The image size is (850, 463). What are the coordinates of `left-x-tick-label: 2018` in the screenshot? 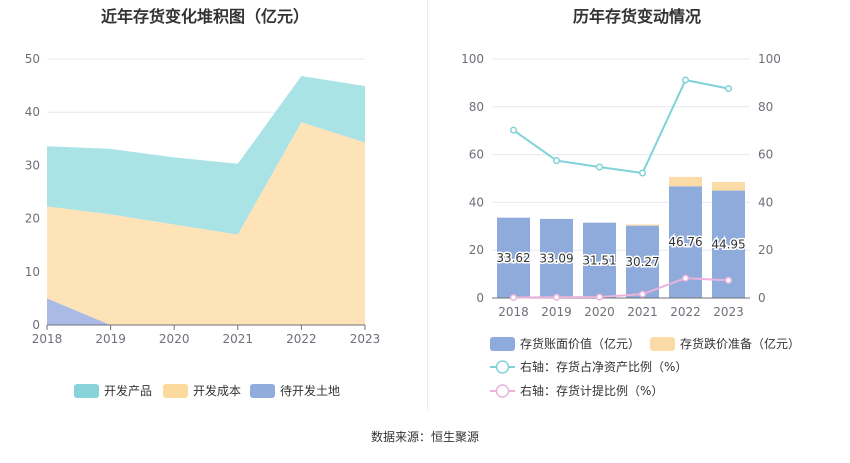 It's located at (47, 339).